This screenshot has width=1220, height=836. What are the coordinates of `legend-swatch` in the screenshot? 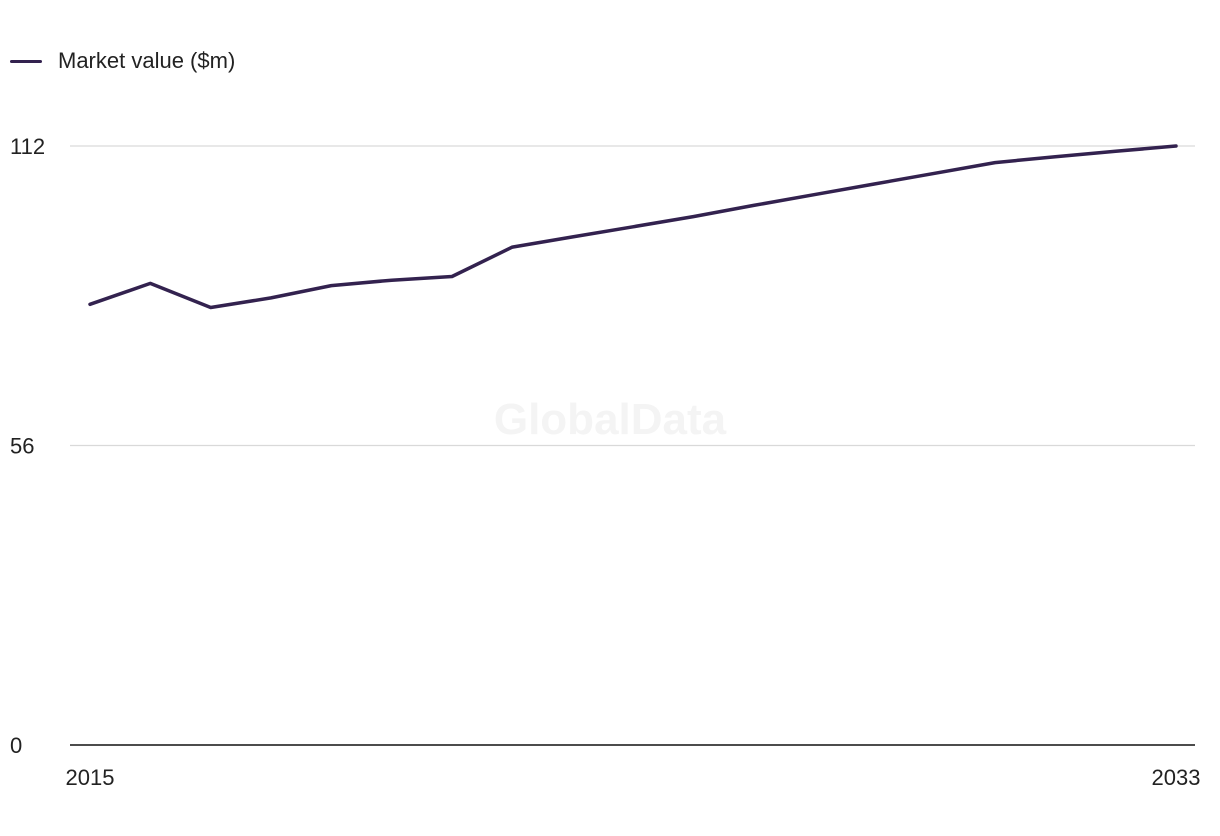 It's located at (26, 61).